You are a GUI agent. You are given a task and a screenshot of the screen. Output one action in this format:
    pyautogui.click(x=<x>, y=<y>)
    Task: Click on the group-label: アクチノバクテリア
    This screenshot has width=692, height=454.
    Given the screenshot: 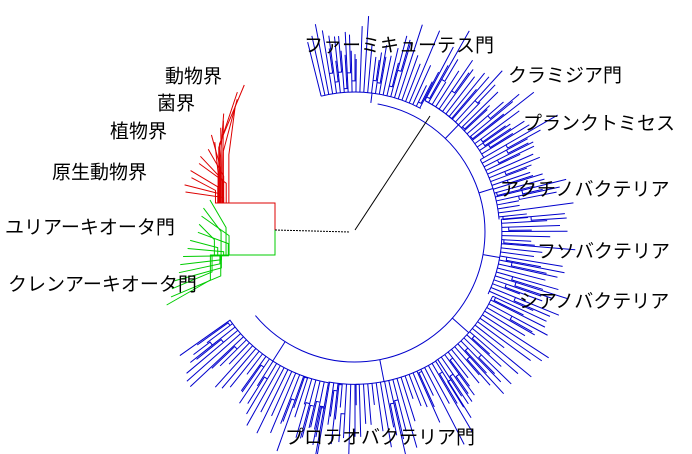 What is the action you would take?
    pyautogui.click(x=584, y=190)
    